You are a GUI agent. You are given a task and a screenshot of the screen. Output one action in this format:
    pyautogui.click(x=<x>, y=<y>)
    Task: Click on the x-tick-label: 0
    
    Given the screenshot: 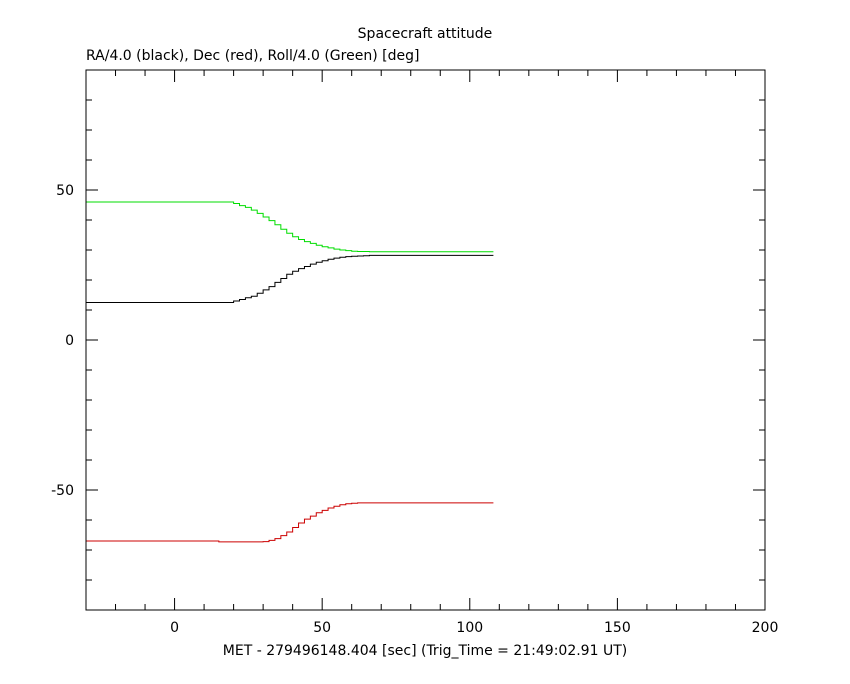 What is the action you would take?
    pyautogui.click(x=174, y=628)
    